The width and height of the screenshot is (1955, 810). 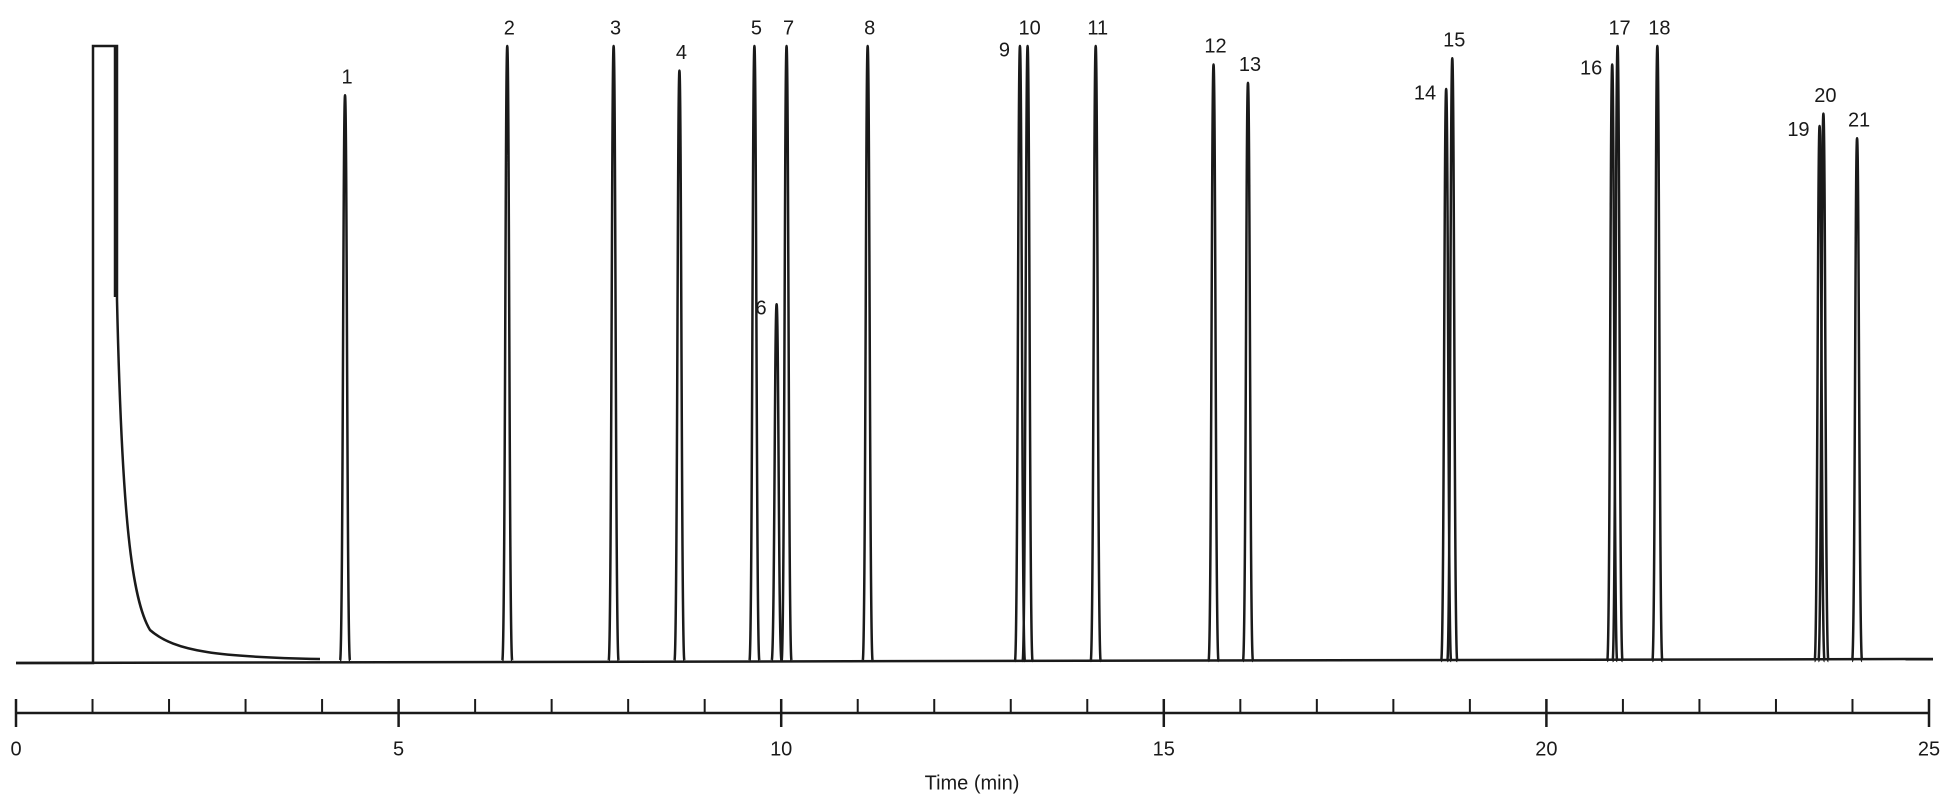 What do you see at coordinates (781, 749) in the screenshot?
I see `x-tick-label: 10` at bounding box center [781, 749].